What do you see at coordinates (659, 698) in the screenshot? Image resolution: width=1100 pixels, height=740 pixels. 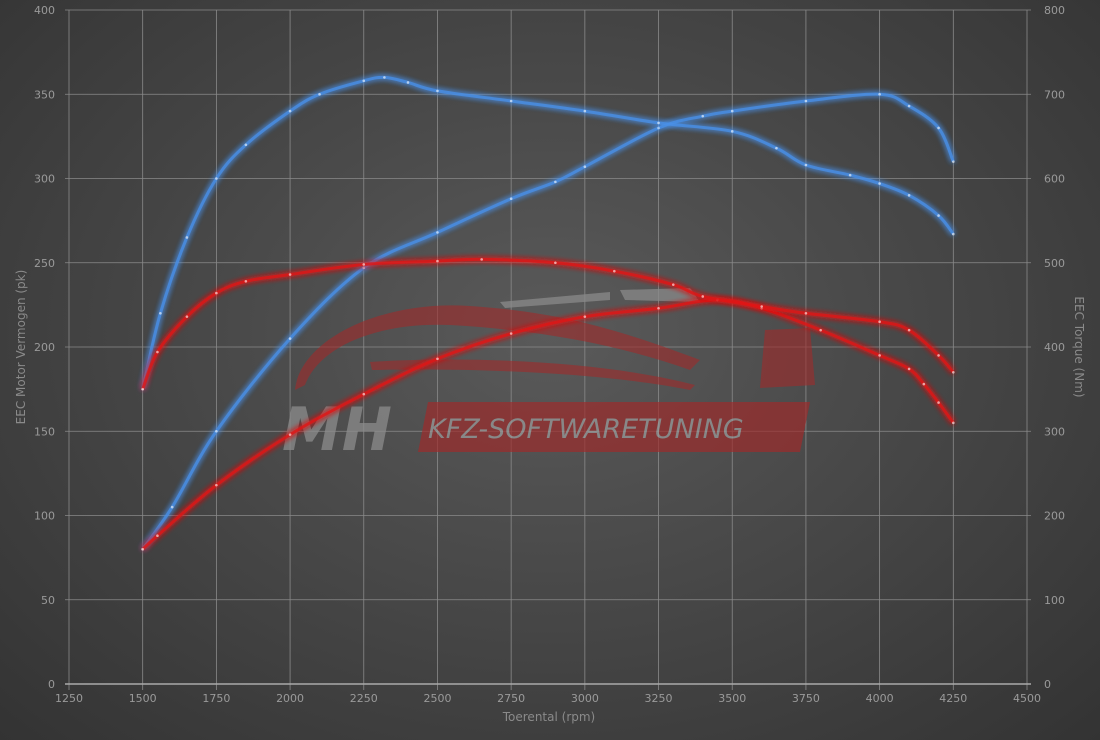 I see `x-tick-label: 3250` at bounding box center [659, 698].